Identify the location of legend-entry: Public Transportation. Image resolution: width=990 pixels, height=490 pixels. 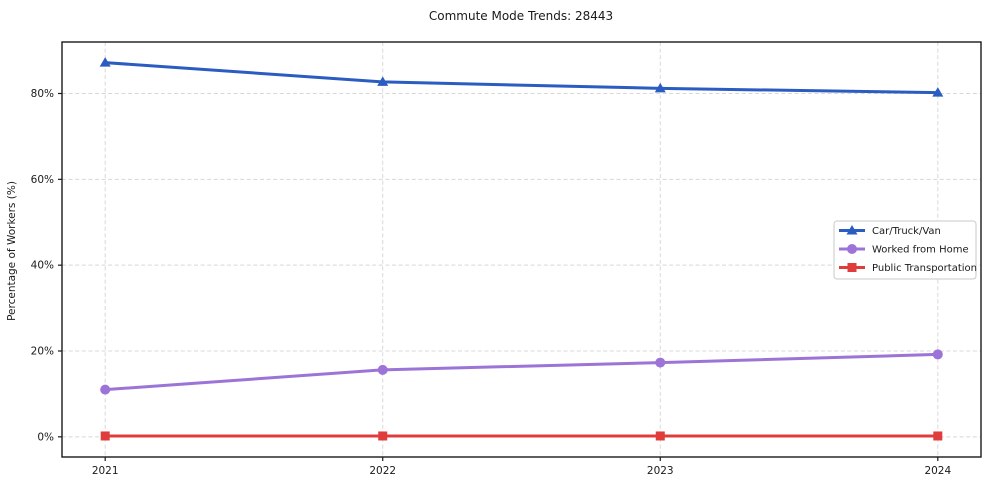
(908, 268).